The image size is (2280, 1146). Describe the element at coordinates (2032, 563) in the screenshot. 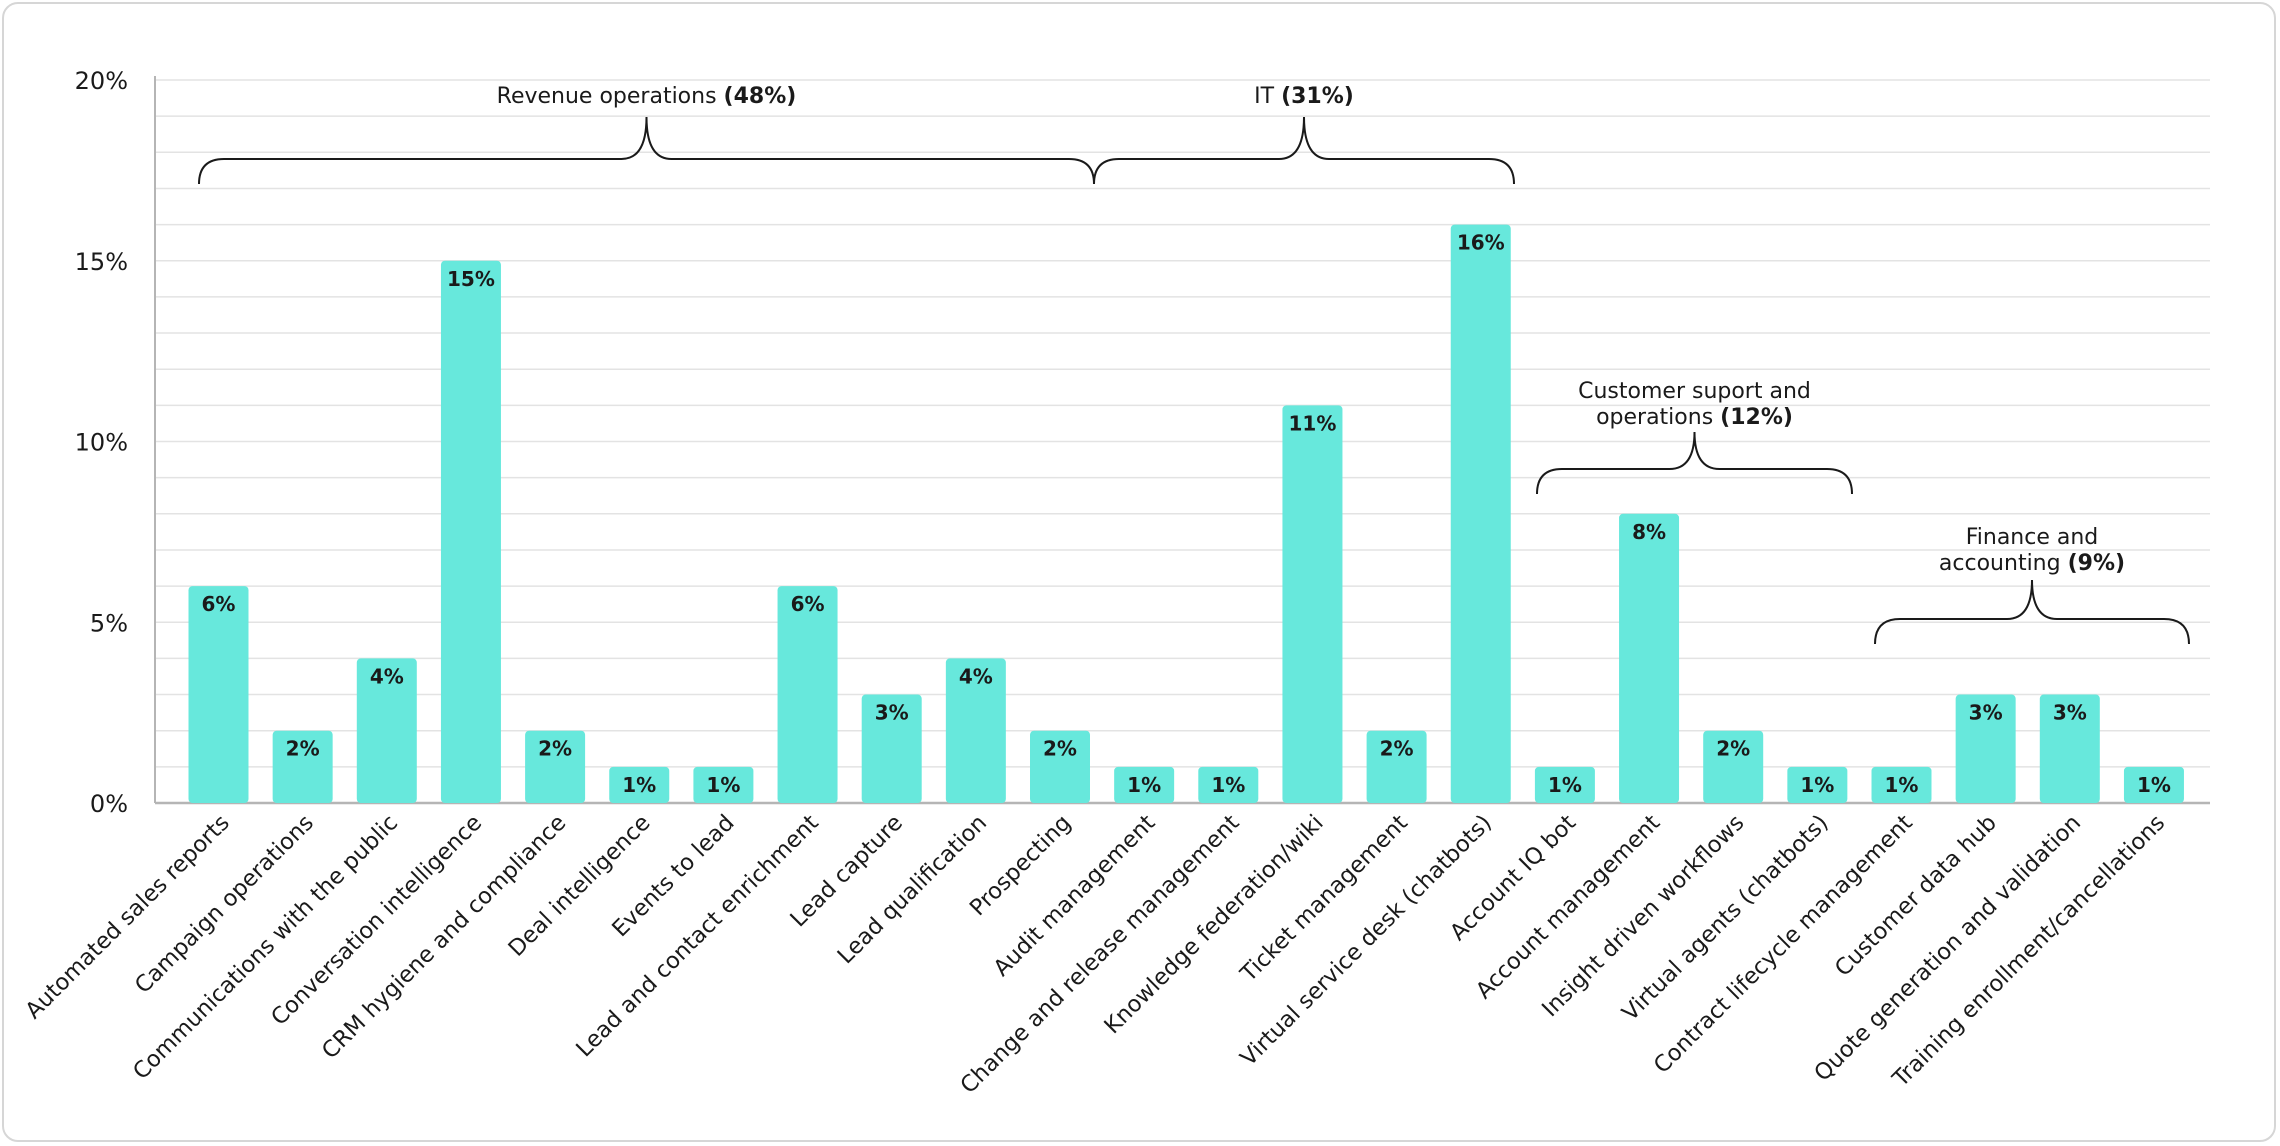

I see `group-label: accounting (9%)` at that location.